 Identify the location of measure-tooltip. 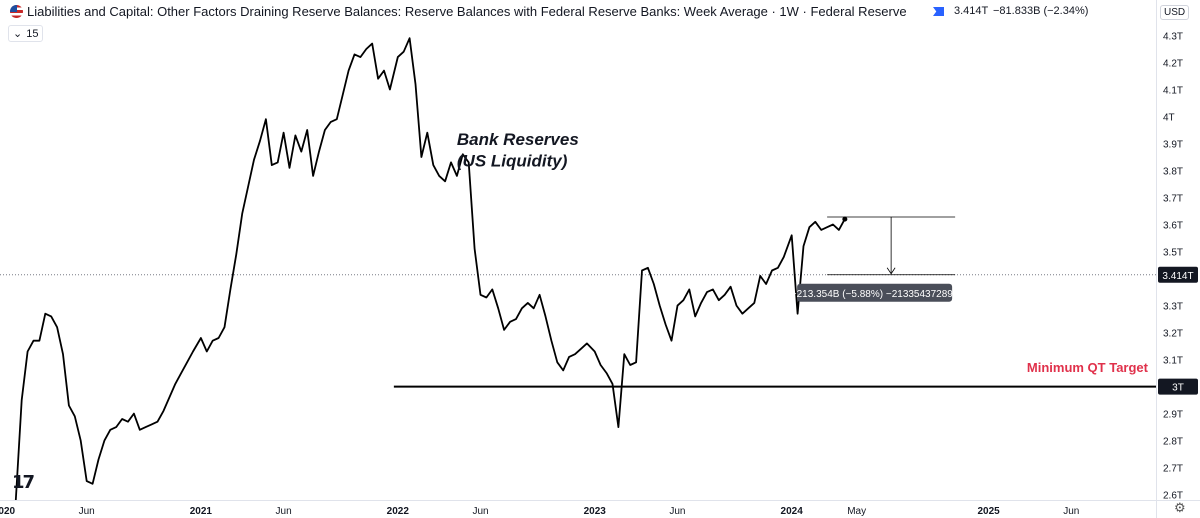
(875, 292).